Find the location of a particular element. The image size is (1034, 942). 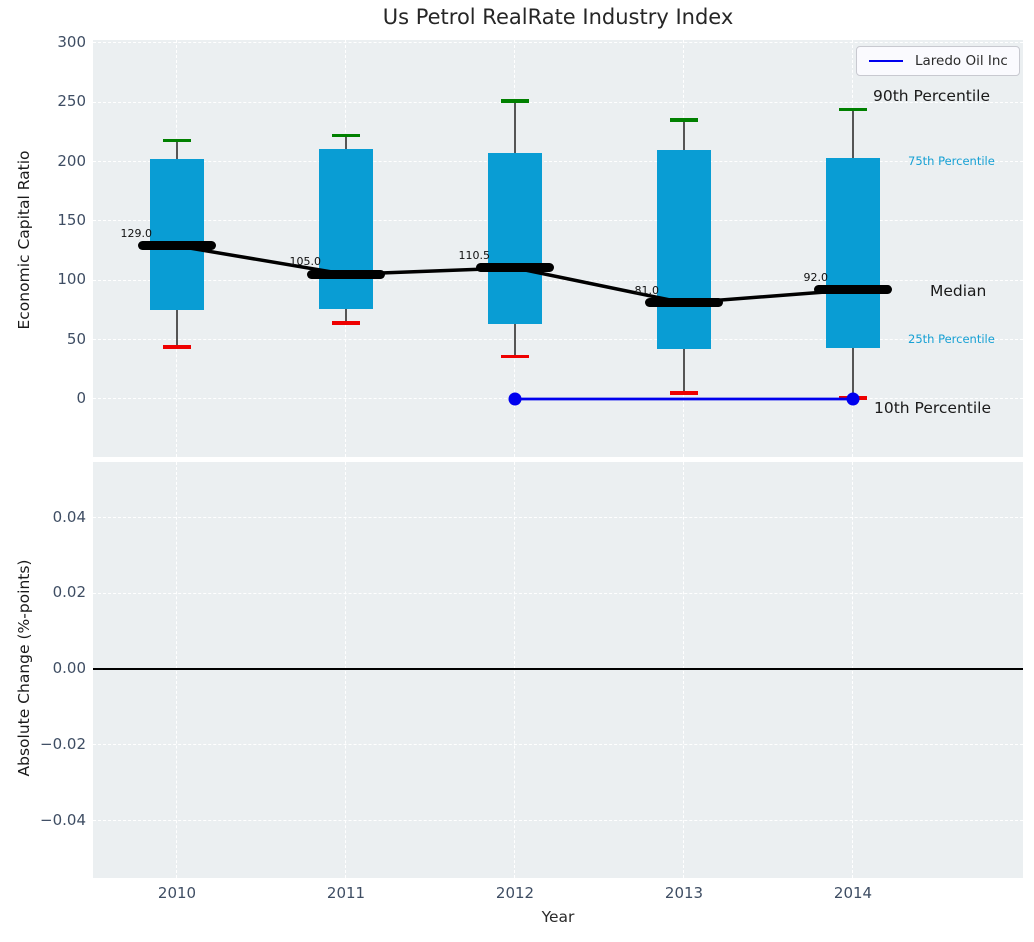

annotation-90th-percentile: 90th Percentile is located at coordinates (932, 96).